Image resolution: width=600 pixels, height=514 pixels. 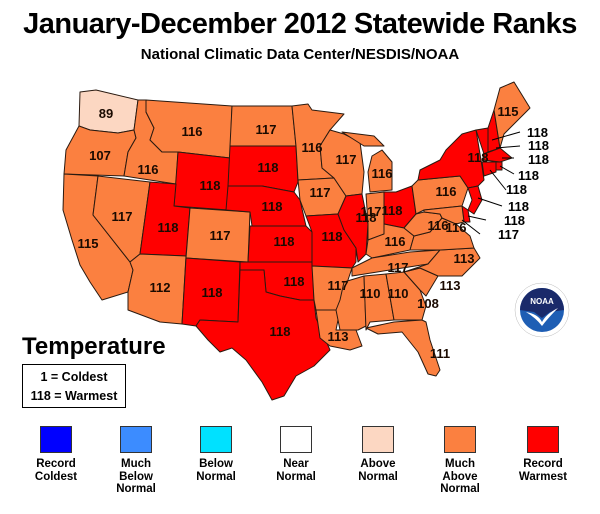 I want to click on state-rank-WA: 89, so click(x=106, y=113).